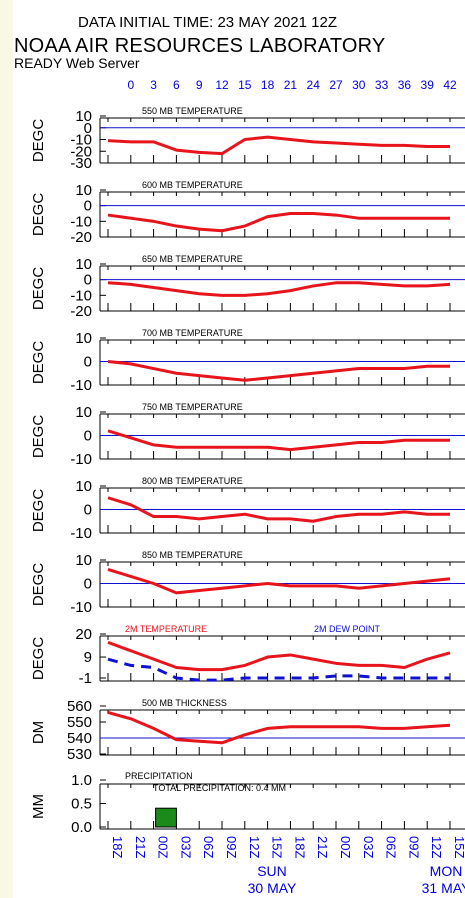 This screenshot has height=898, width=465. Describe the element at coordinates (184, 703) in the screenshot. I see `panel-title: 500 MB THICKNESS` at that location.